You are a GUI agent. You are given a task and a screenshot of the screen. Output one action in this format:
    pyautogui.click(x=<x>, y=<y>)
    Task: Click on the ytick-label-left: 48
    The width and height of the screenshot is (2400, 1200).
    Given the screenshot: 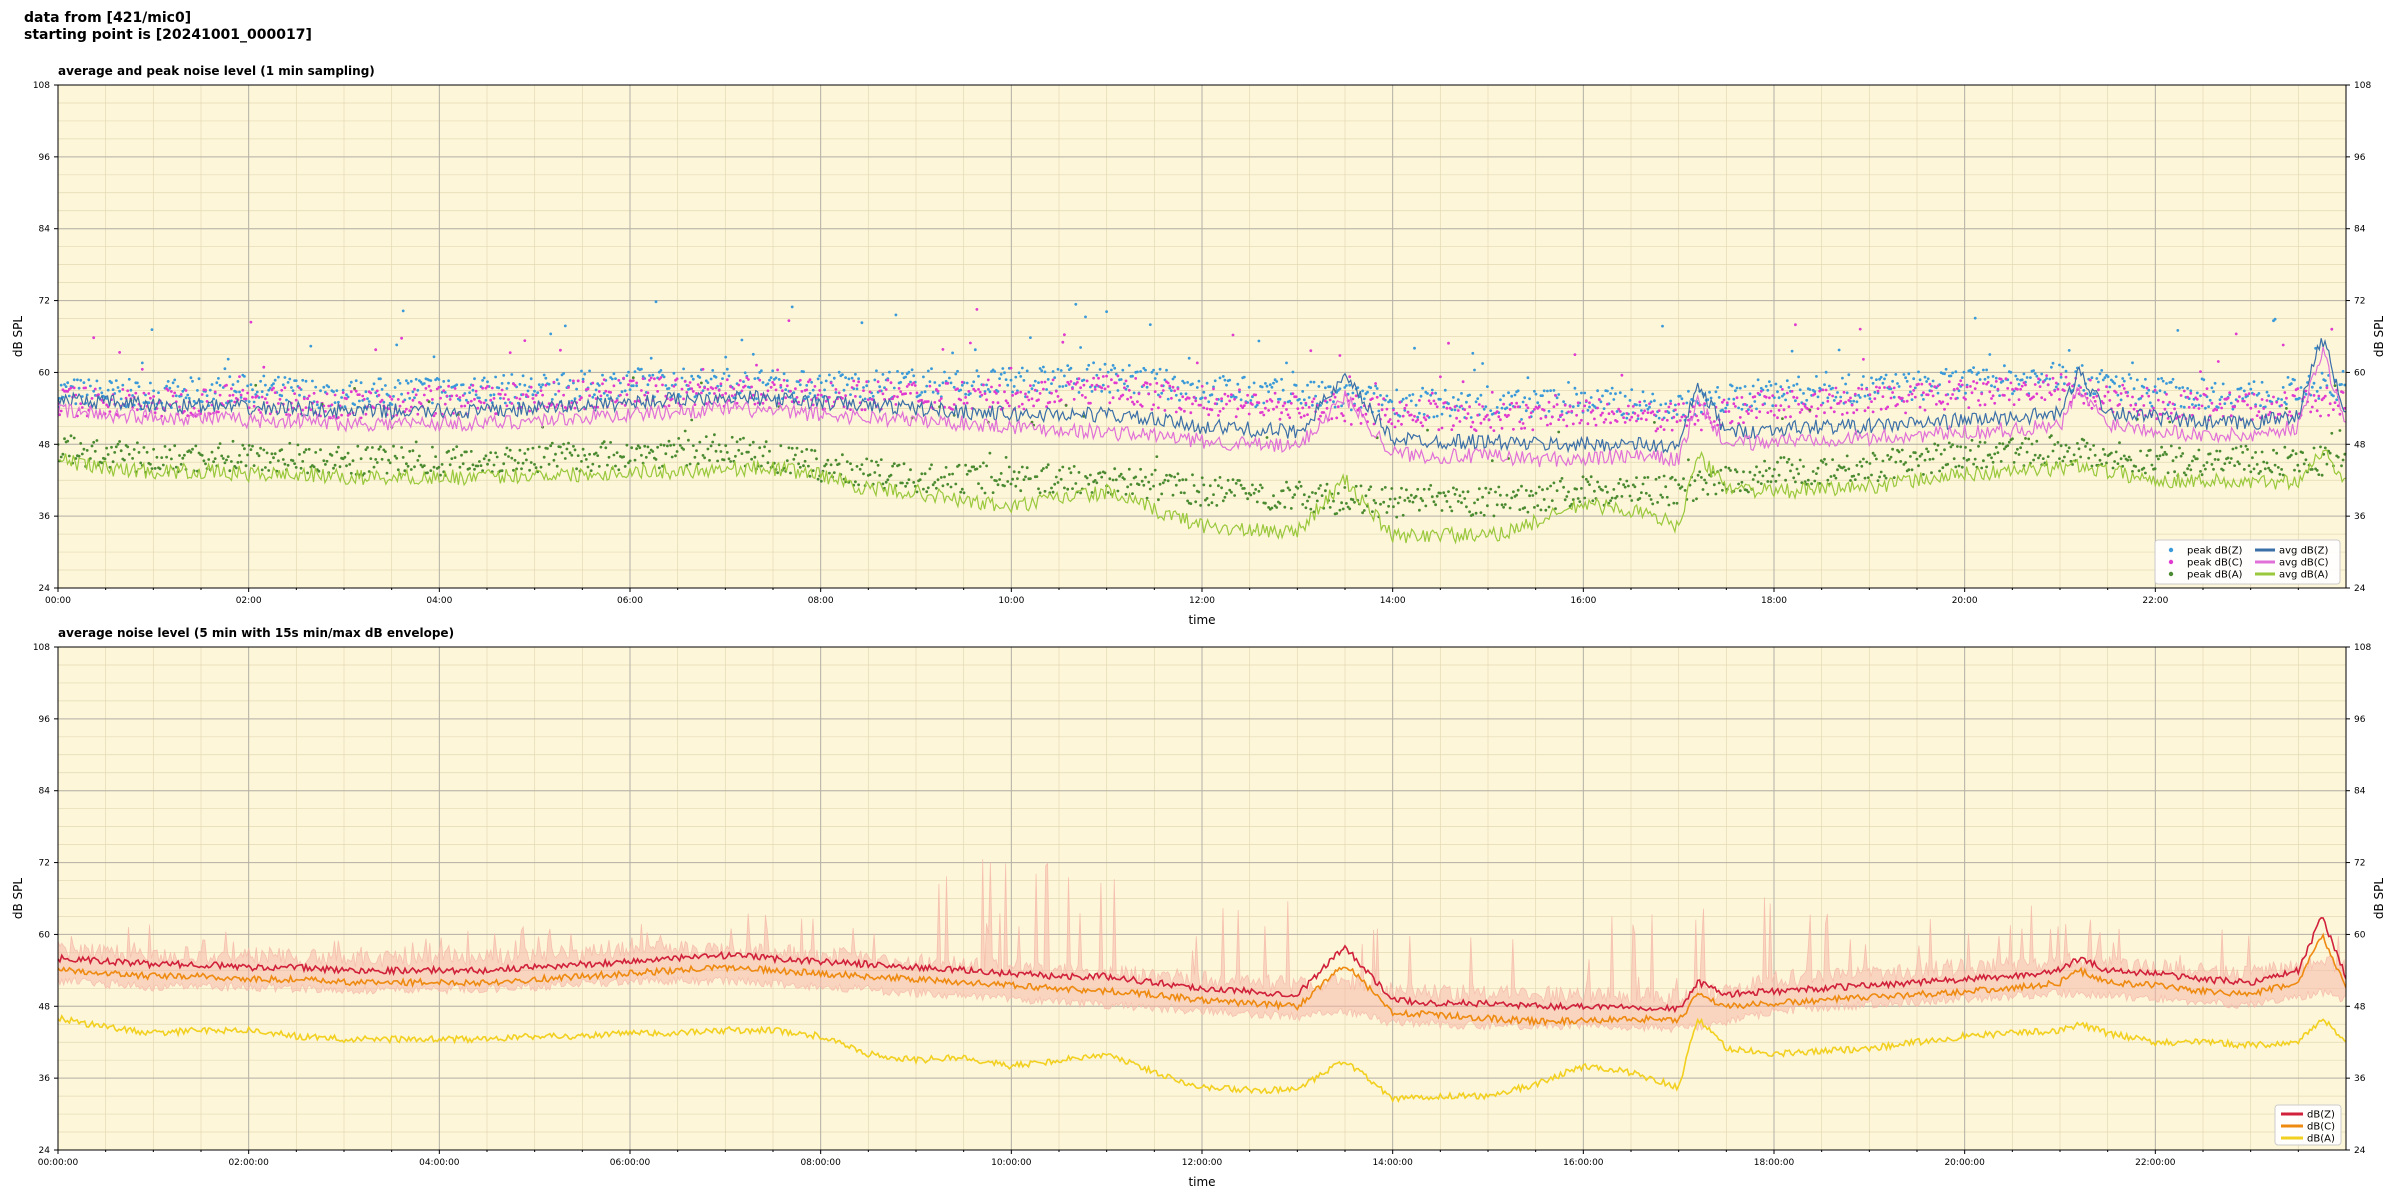 What is the action you would take?
    pyautogui.click(x=45, y=445)
    